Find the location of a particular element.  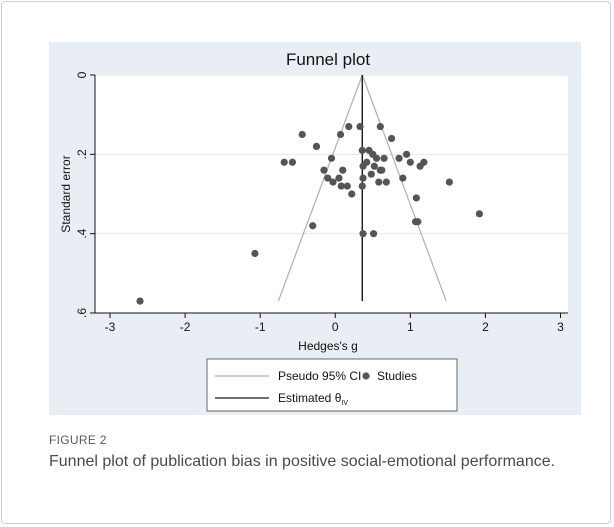

legend-estimate-label: Estimated θIV is located at coordinates (313, 399).